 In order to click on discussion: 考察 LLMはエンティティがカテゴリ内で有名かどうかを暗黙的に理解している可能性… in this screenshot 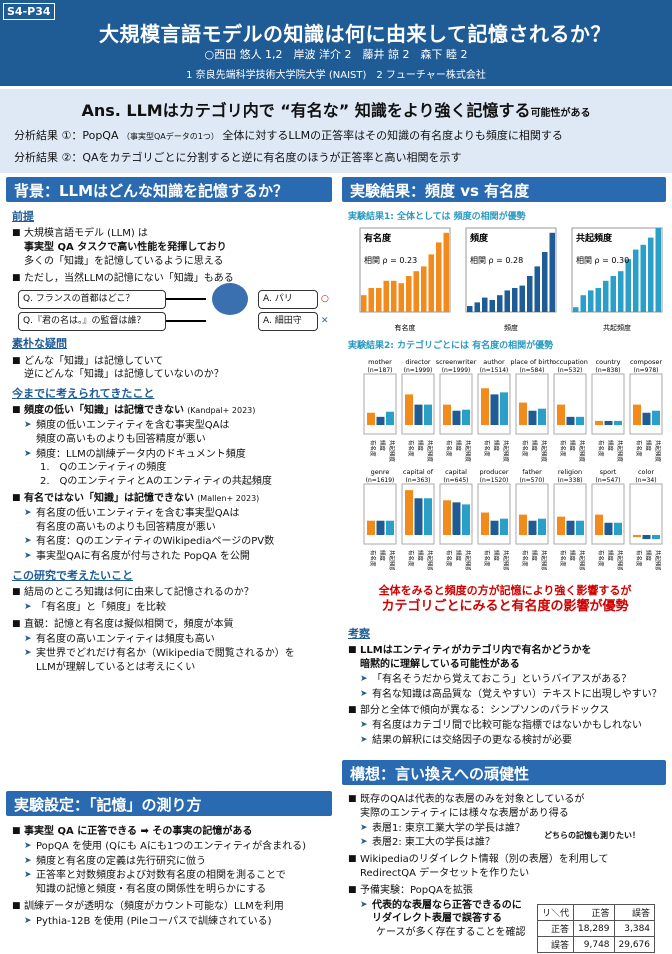, I will do `click(508, 685)`.